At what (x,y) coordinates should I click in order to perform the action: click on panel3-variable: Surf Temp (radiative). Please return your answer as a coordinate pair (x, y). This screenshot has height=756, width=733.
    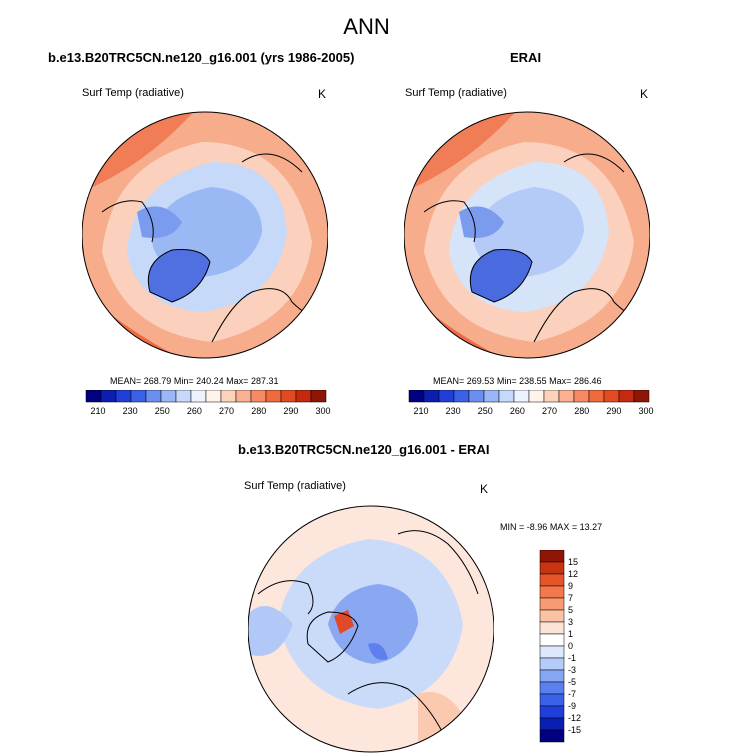
    Looking at the image, I should click on (295, 486).